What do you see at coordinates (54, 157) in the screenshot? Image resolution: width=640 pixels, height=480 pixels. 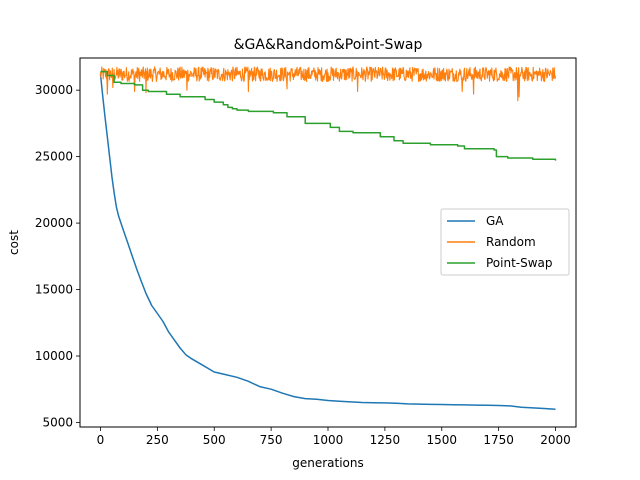 I see `y-tick-label: 25000` at bounding box center [54, 157].